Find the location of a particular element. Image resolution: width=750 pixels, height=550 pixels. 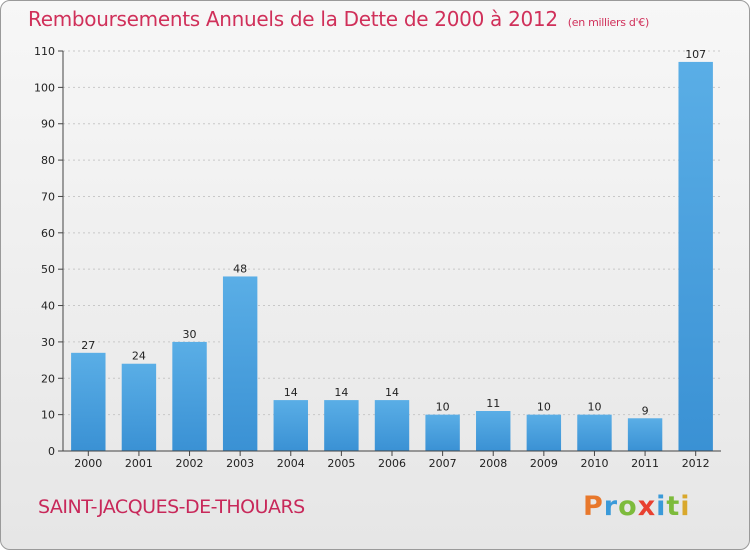

x-tick-label: 2002 is located at coordinates (190, 463).